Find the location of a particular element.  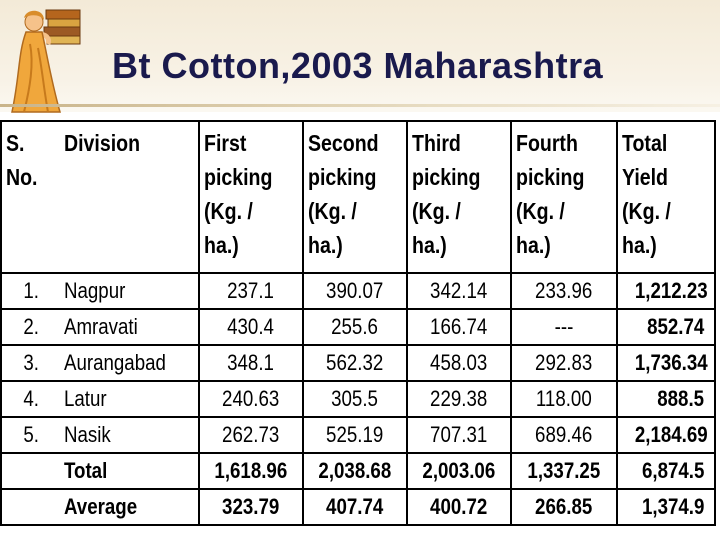

cell-first-picking: 240.63 is located at coordinates (250, 399).